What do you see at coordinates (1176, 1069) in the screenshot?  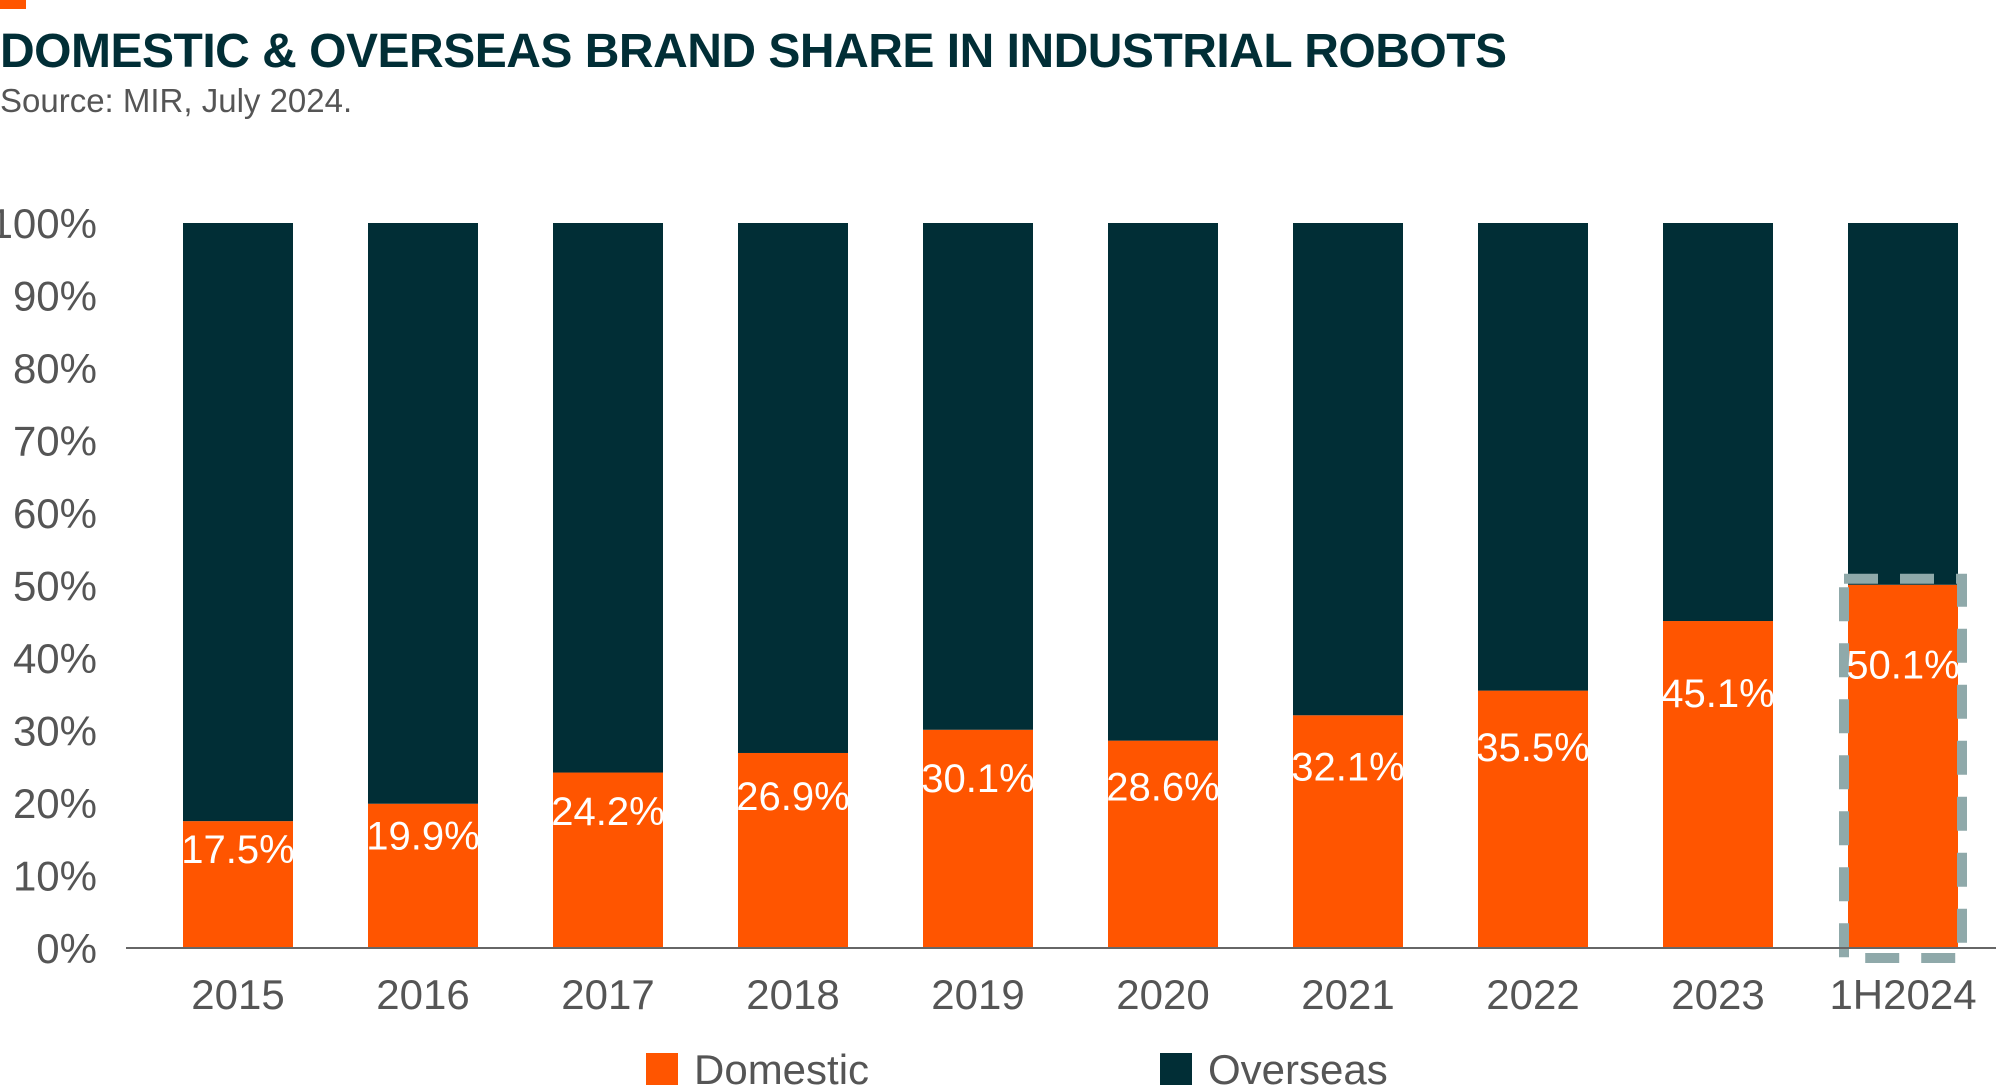 I see `legend-swatch-overseas` at bounding box center [1176, 1069].